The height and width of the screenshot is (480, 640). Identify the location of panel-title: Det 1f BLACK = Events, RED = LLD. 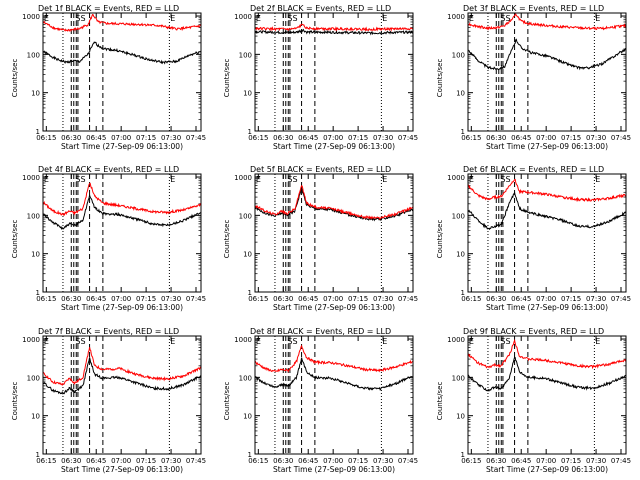
(108, 8).